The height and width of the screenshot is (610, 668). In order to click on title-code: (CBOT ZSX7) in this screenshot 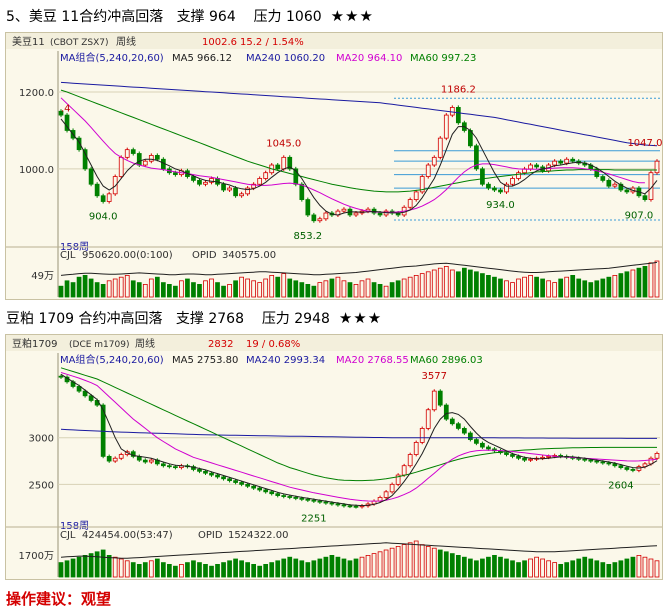, I will do `click(79, 43)`.